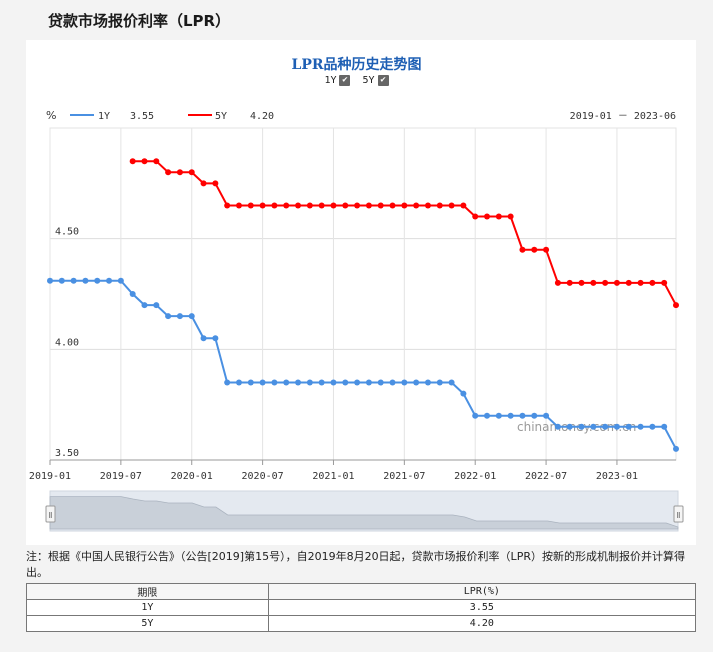 This screenshot has height=652, width=713. Describe the element at coordinates (482, 623) in the screenshot. I see `table-cell-rate: 4.20` at that location.